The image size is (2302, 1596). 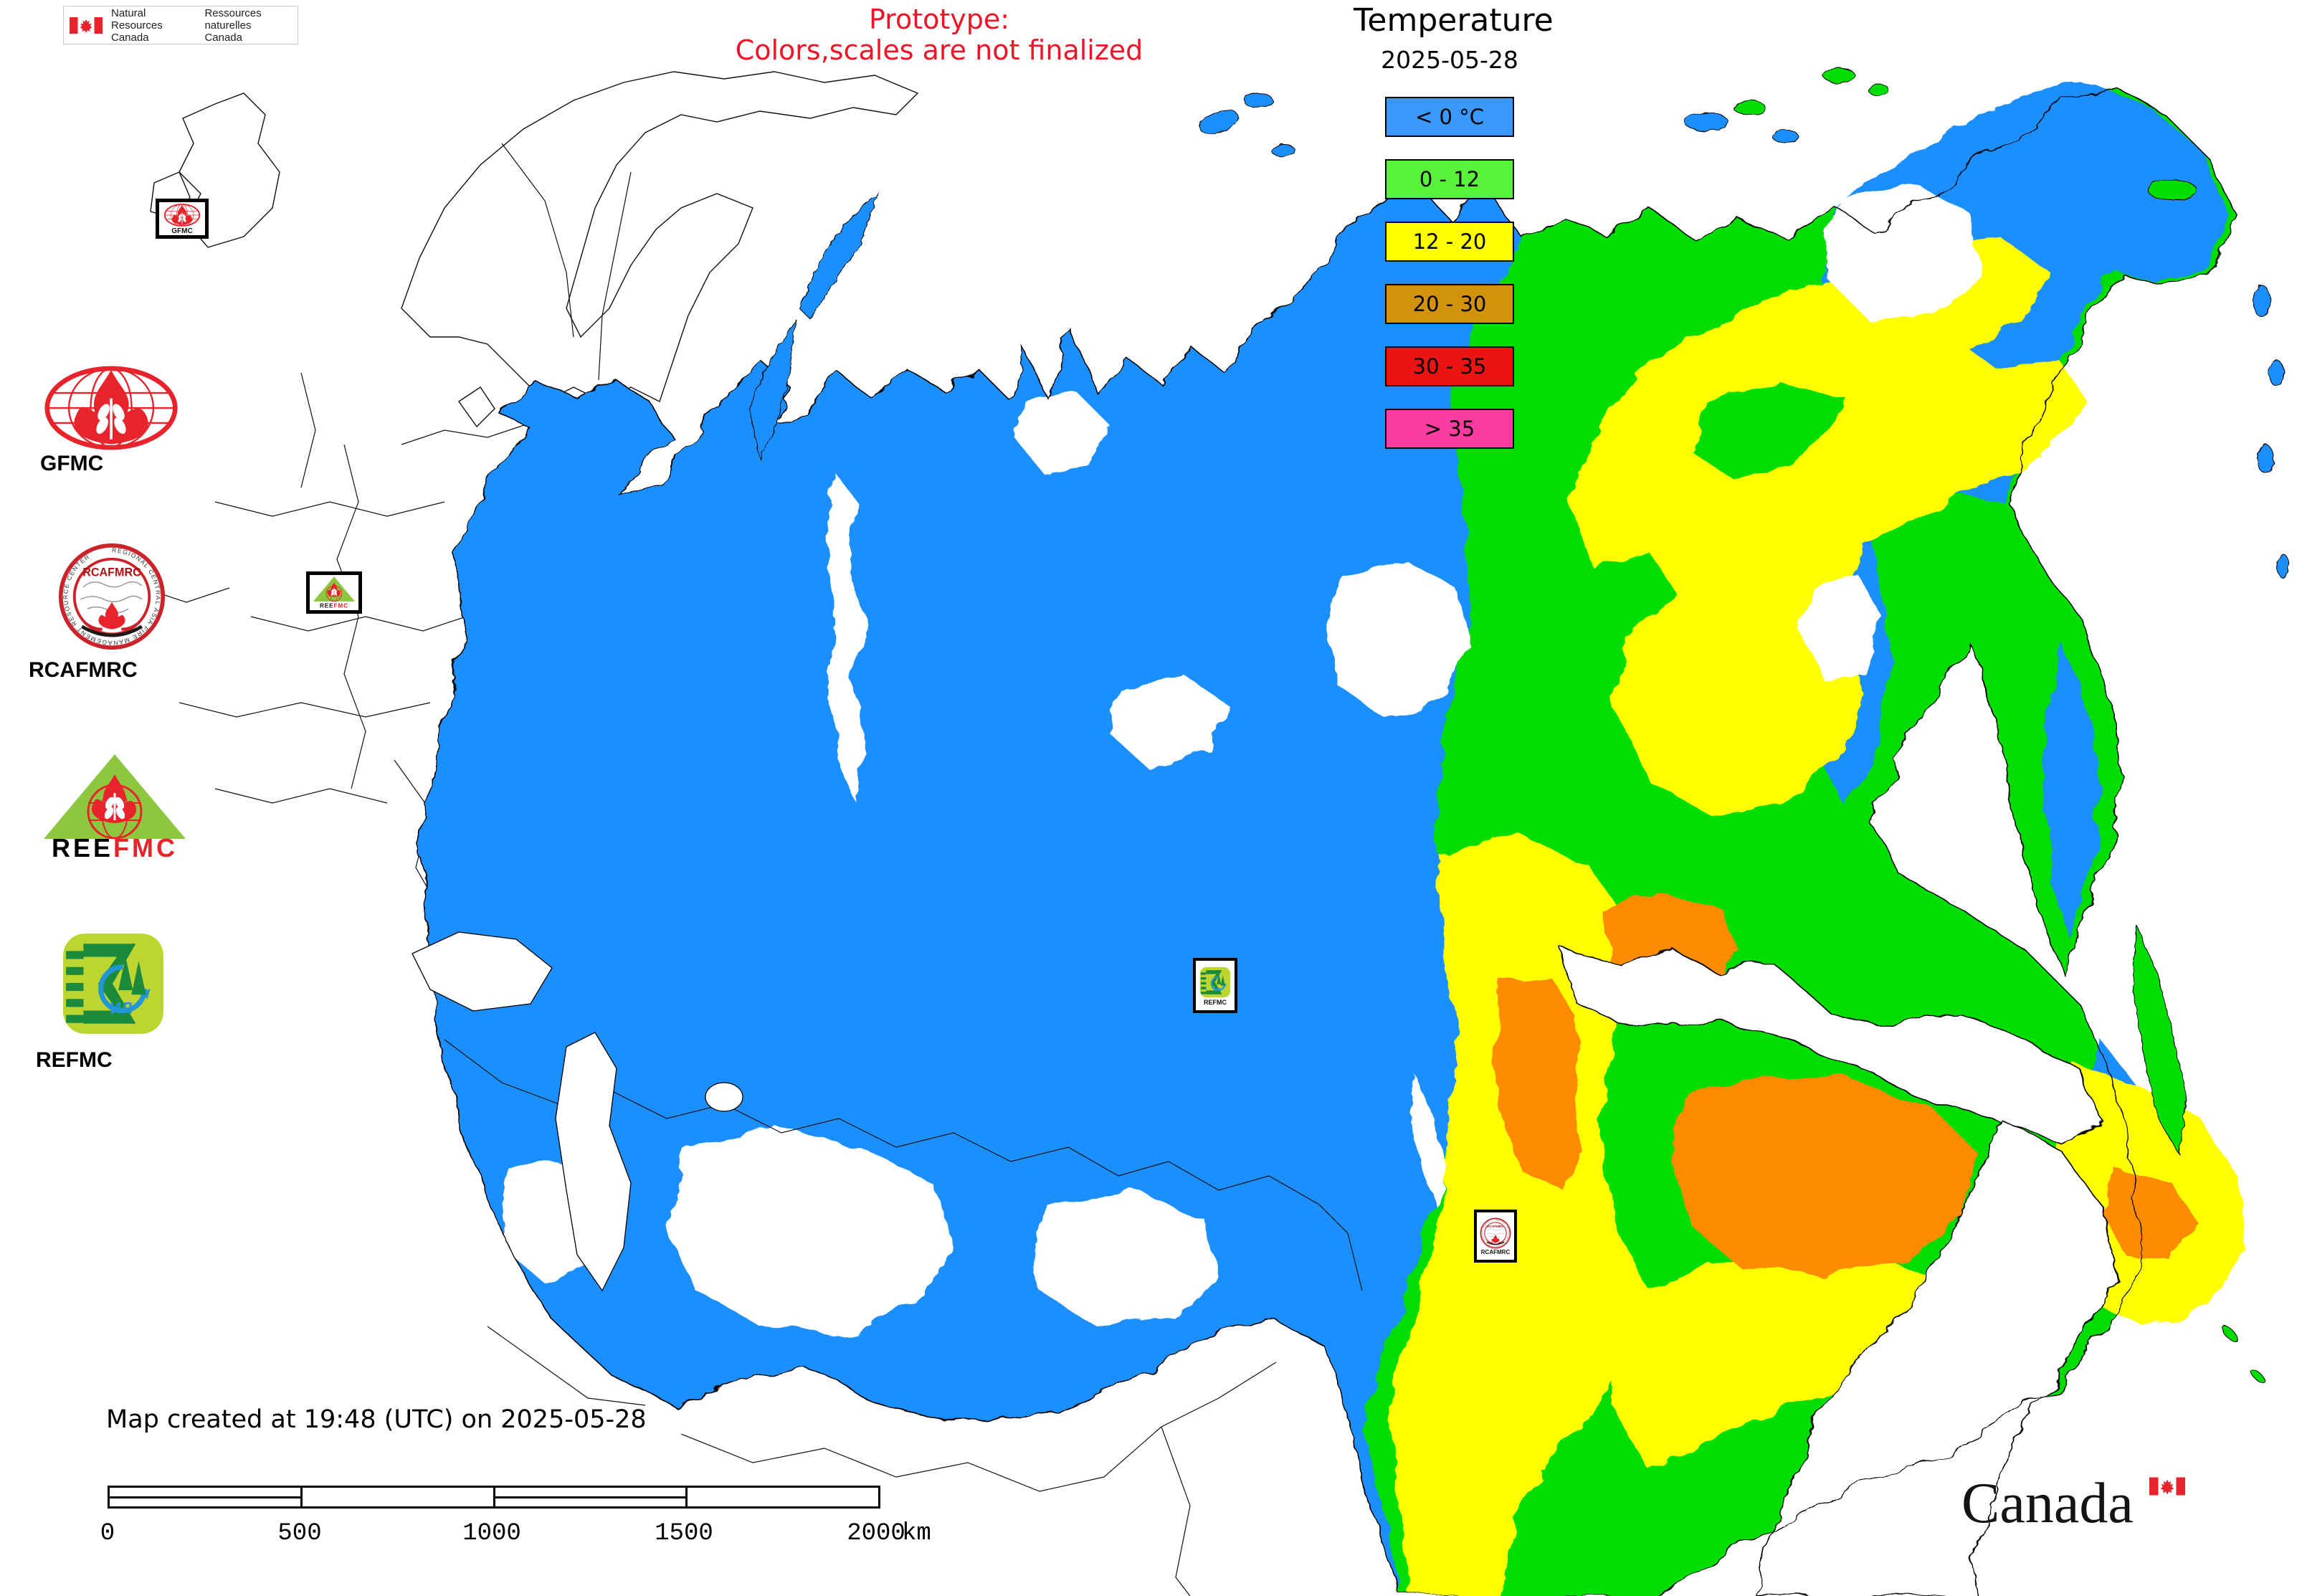 What do you see at coordinates (1449, 242) in the screenshot?
I see `legend-swatch-12-20: 12 - 20` at bounding box center [1449, 242].